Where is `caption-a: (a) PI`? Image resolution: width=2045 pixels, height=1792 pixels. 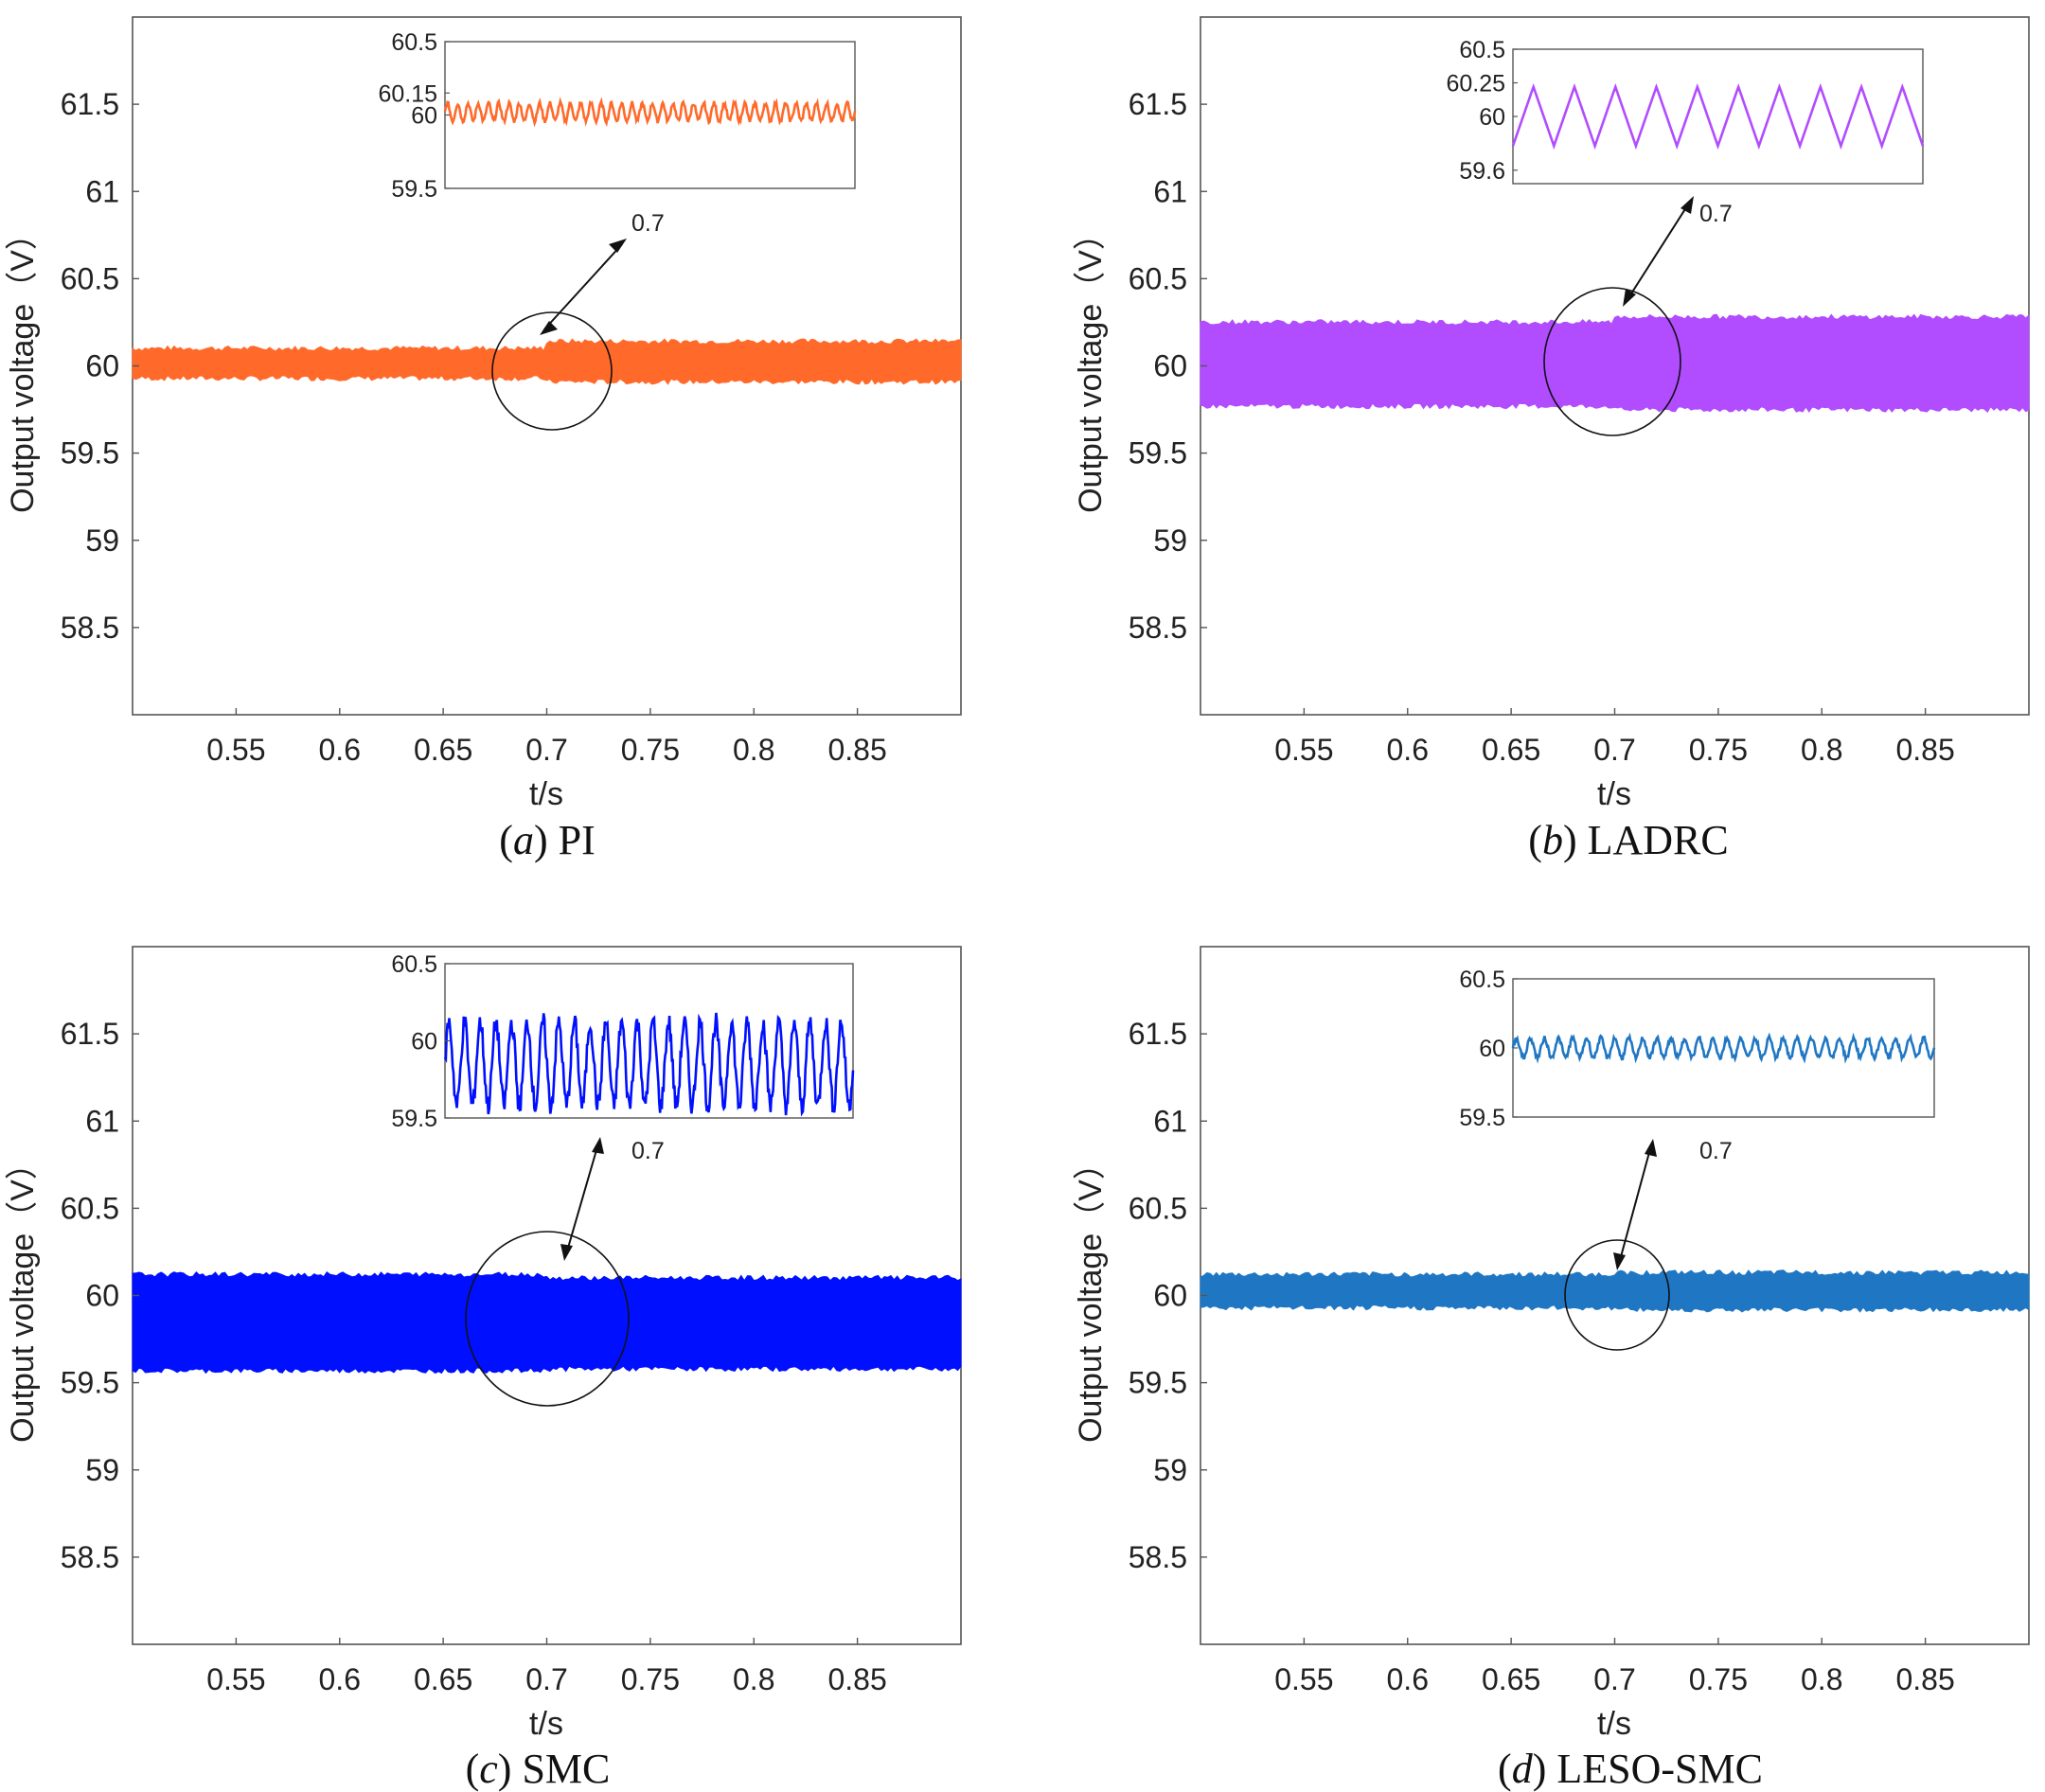 caption-a: (a) PI is located at coordinates (547, 840).